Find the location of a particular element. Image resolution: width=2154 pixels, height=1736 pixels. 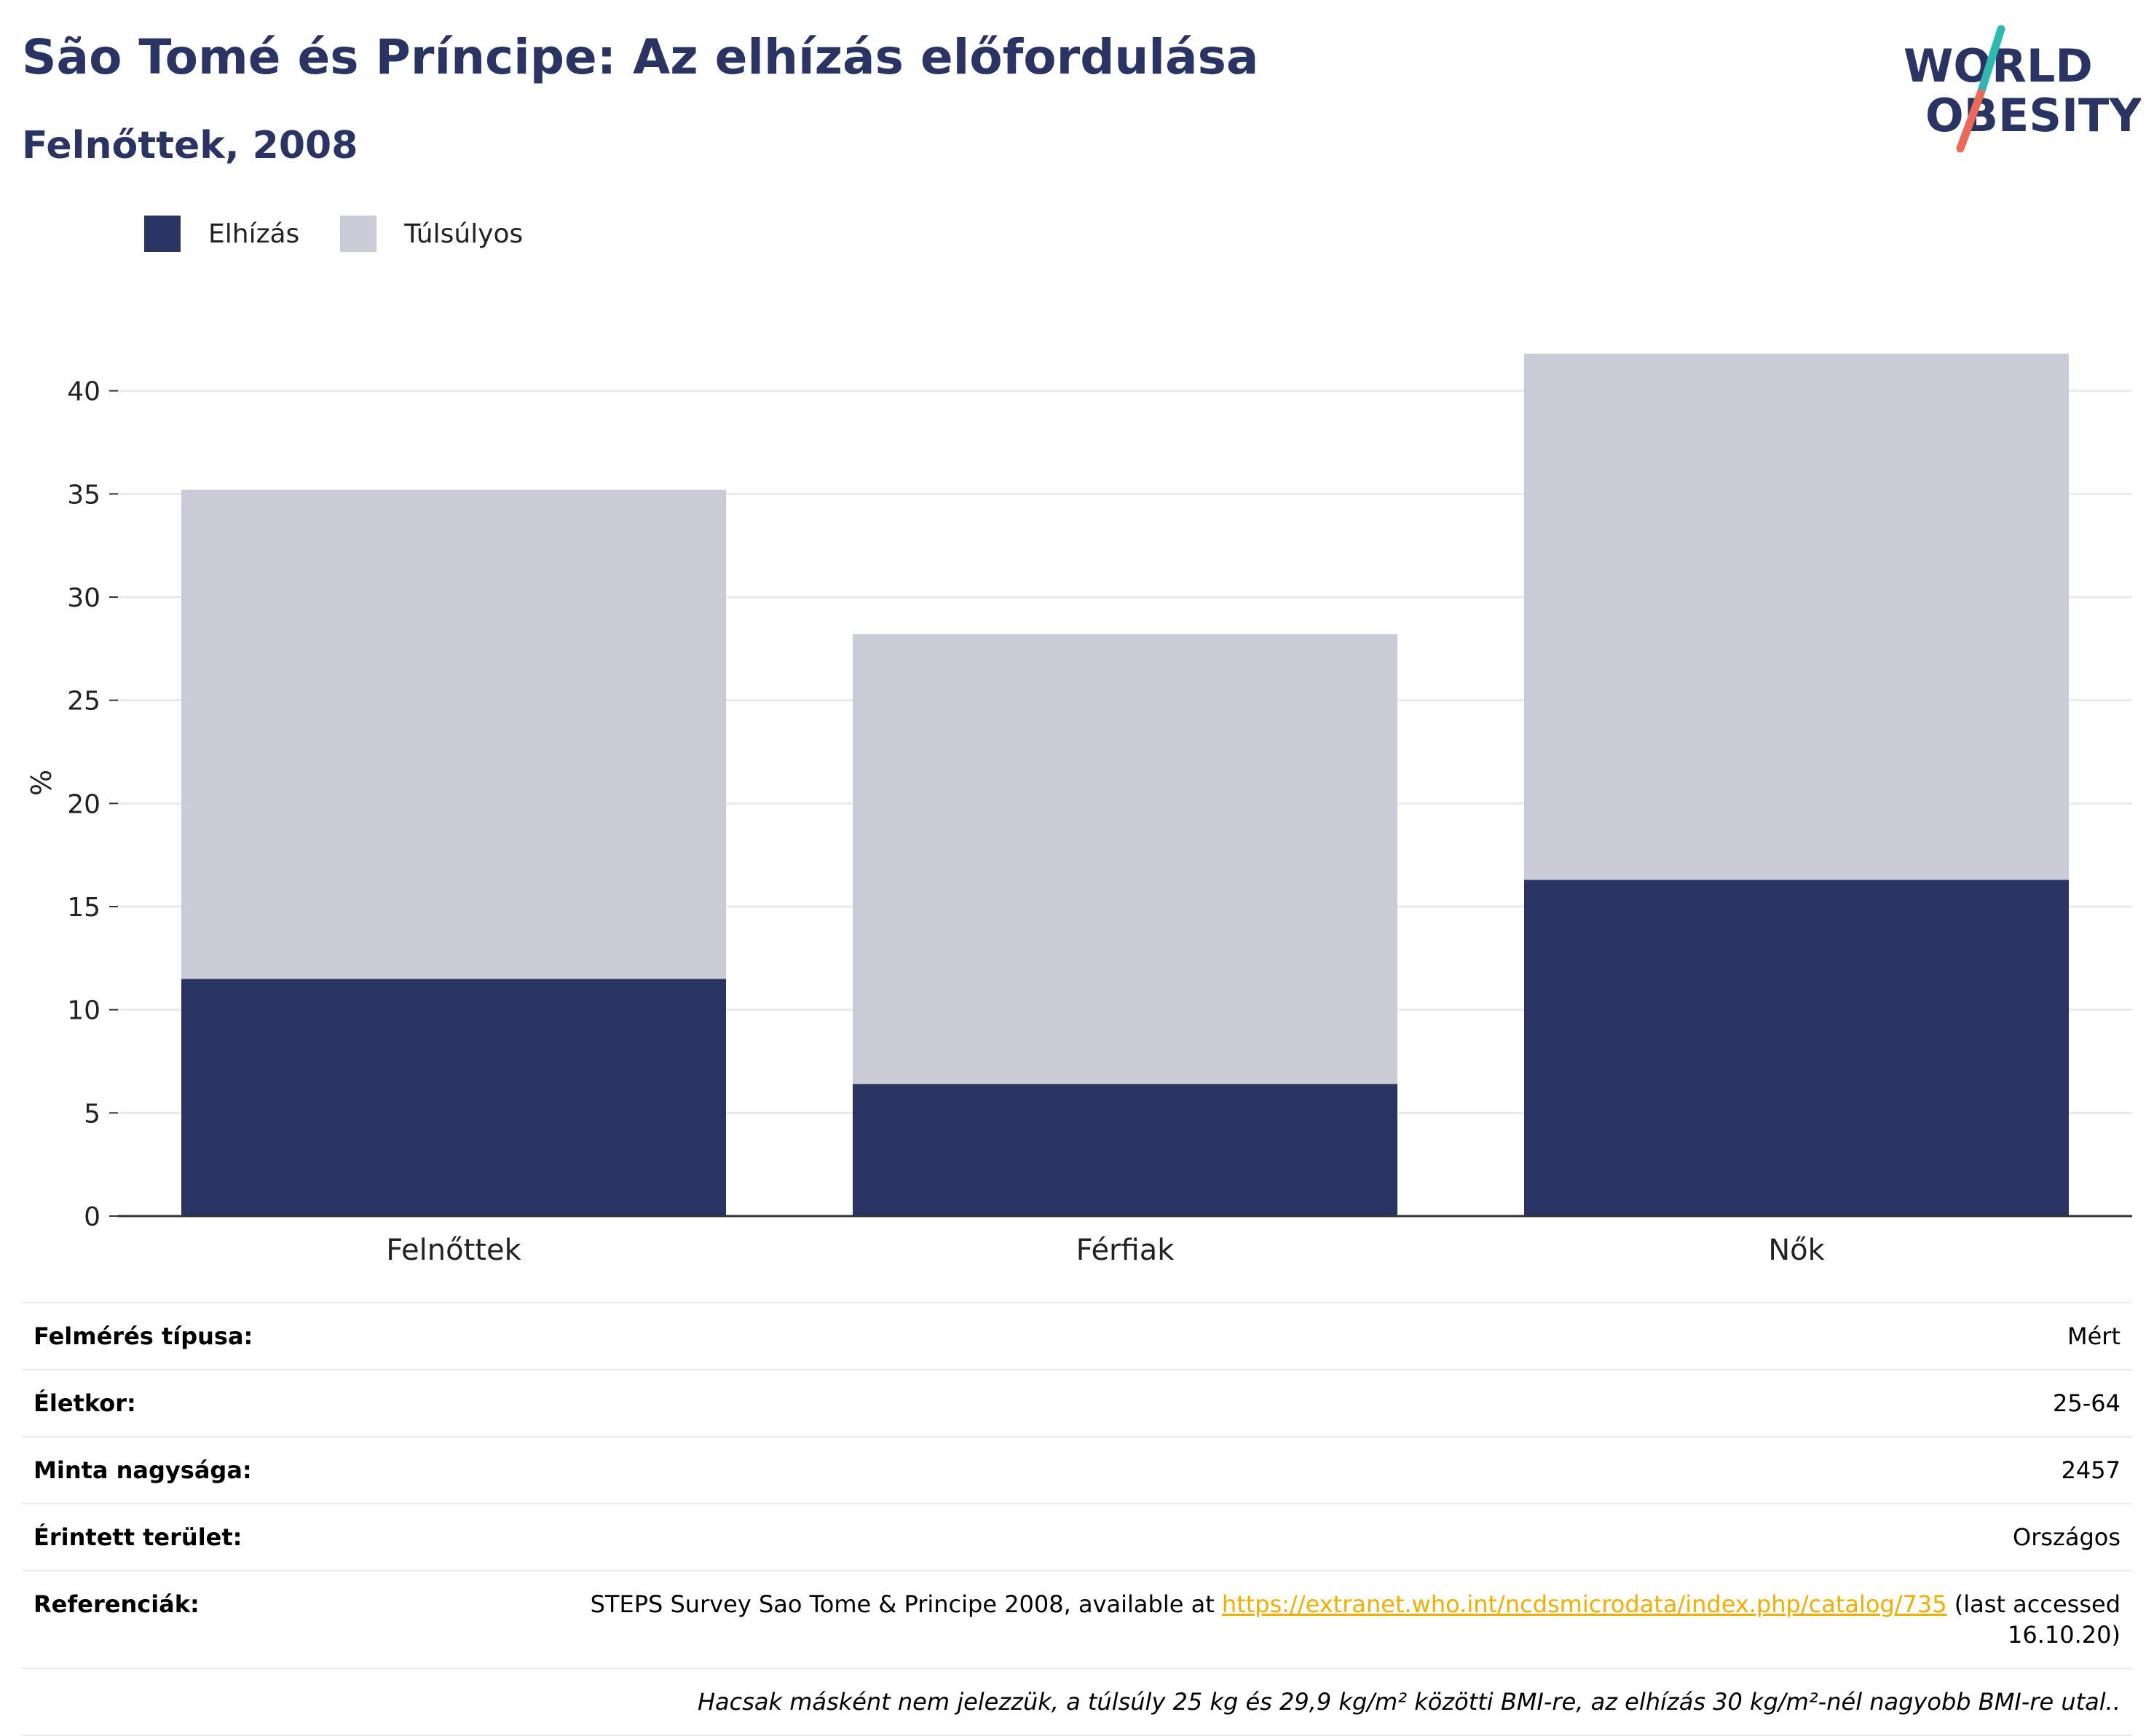

survey-type-label: Felmérés típusa: is located at coordinates (143, 1336).